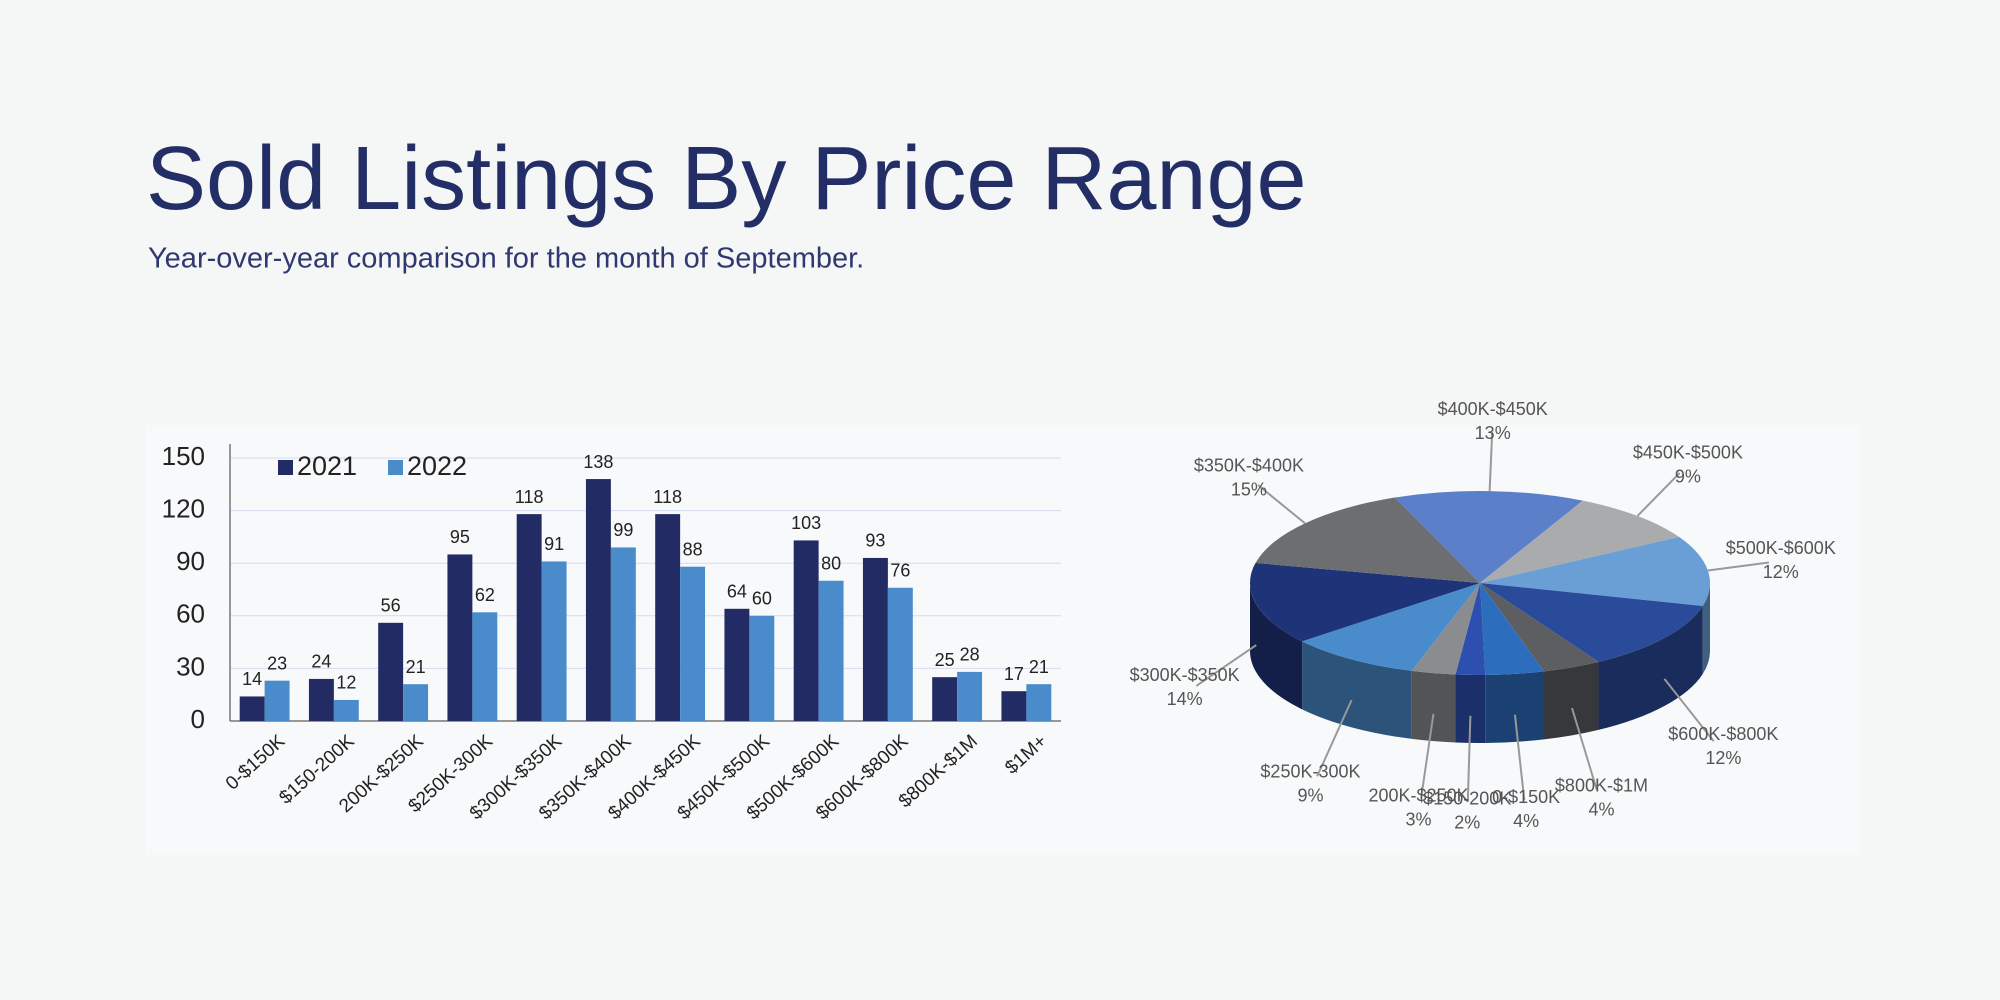  What do you see at coordinates (1249, 489) in the screenshot?
I see `pie-value-label: 15%` at bounding box center [1249, 489].